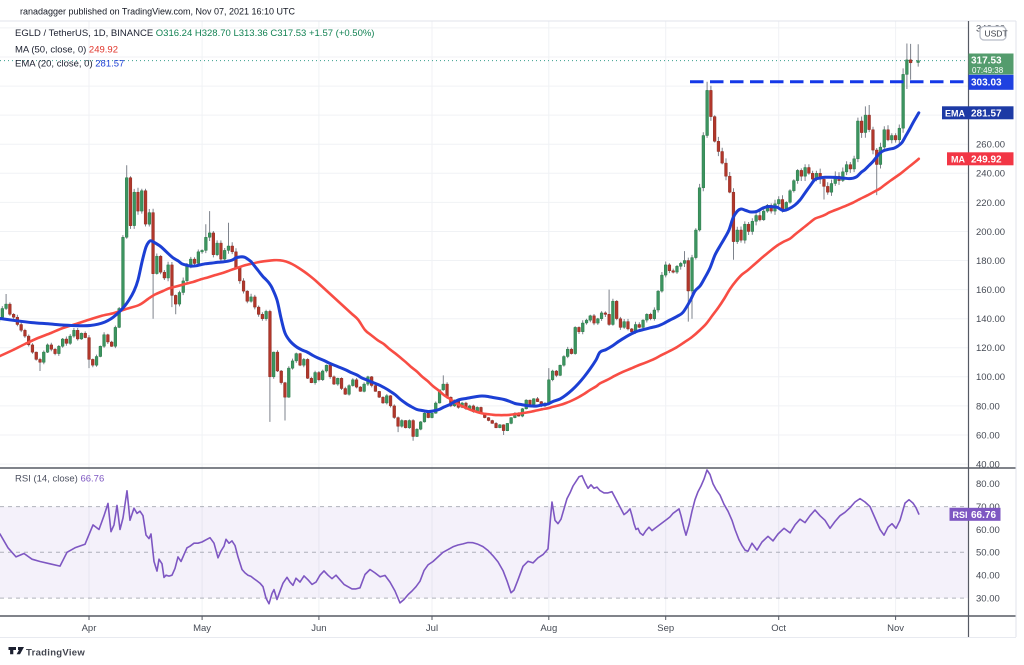 Image resolution: width=1024 pixels, height=665 pixels. Describe the element at coordinates (990, 232) in the screenshot. I see `svg-text: 200.00` at that location.